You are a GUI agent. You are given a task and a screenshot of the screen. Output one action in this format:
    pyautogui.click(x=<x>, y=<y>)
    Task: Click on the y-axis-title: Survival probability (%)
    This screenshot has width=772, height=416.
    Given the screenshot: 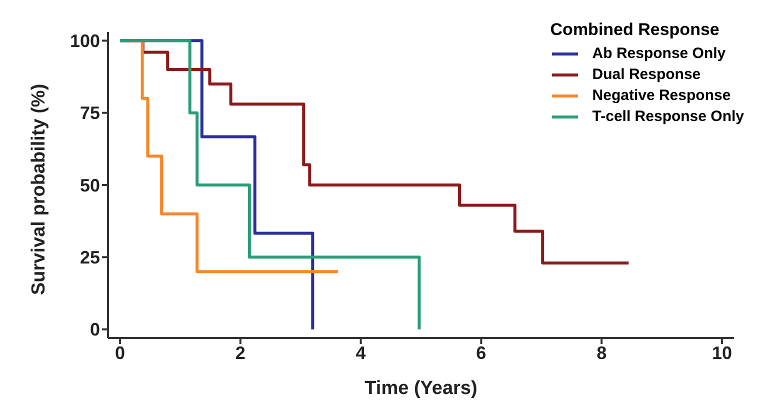 What is the action you would take?
    pyautogui.click(x=39, y=189)
    